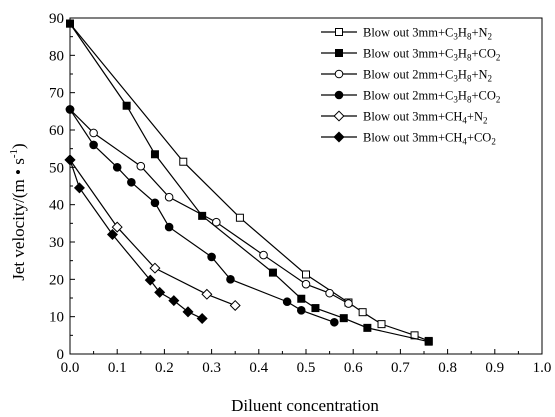  I want to click on legend-label: Blow out 2mm+C3H8+N2, so click(427, 76).